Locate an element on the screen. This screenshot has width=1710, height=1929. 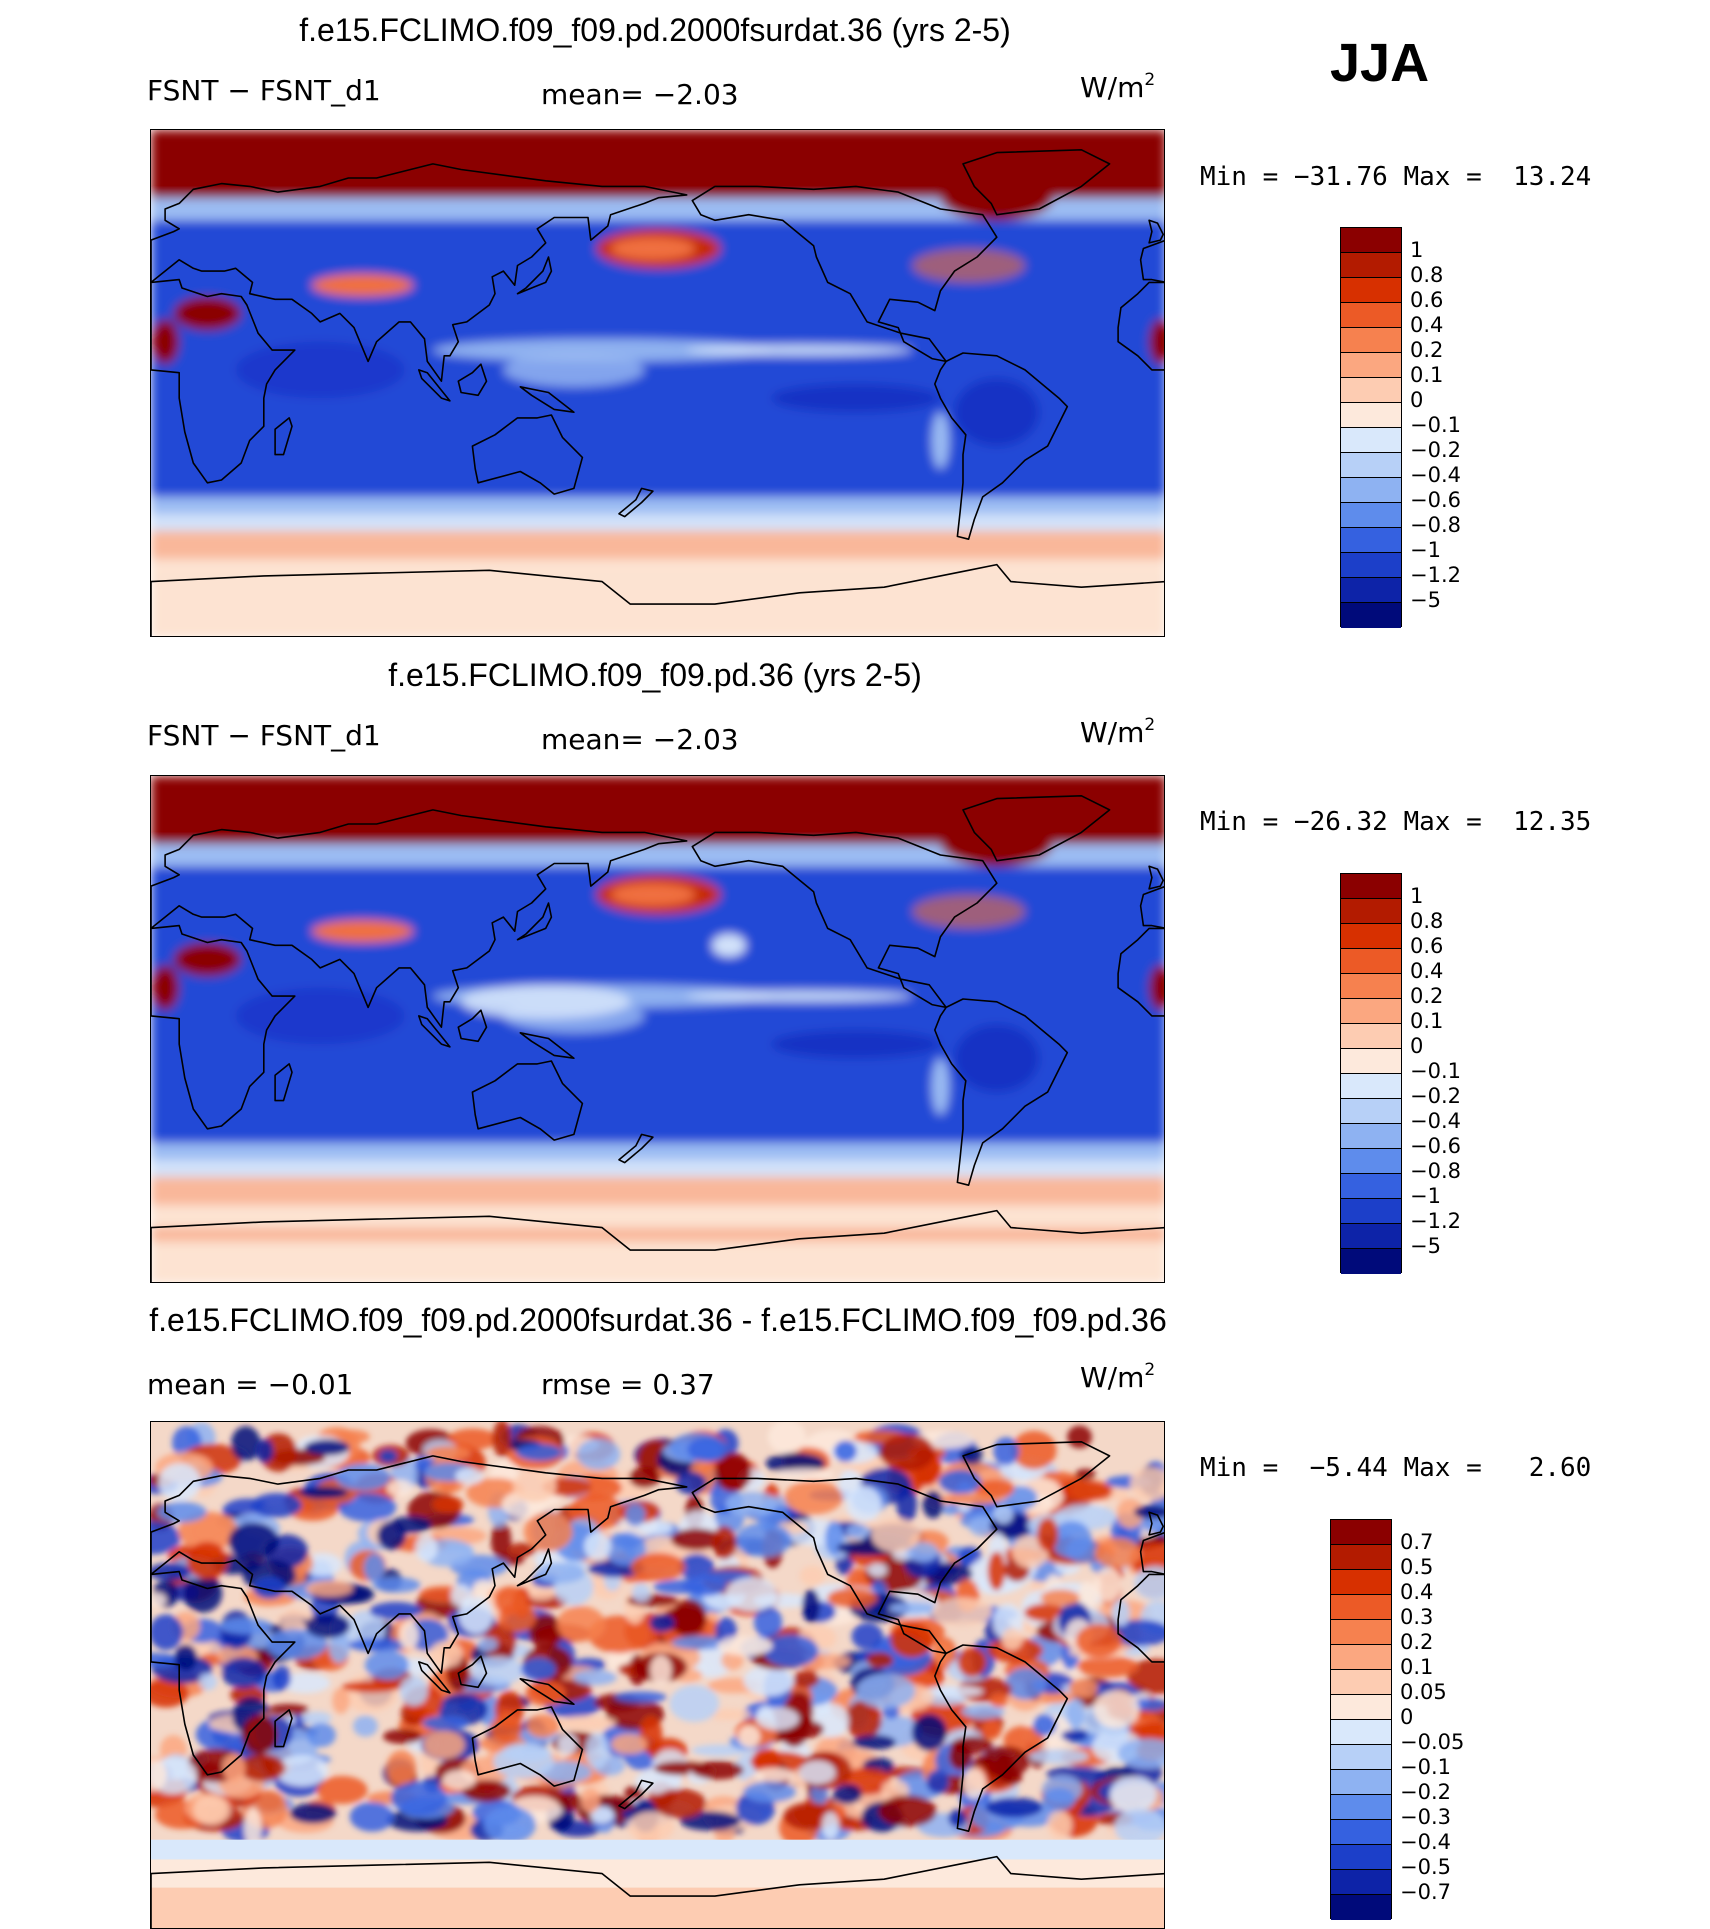
panel-3-mean-label: mean = −0.01 is located at coordinates (250, 1384).